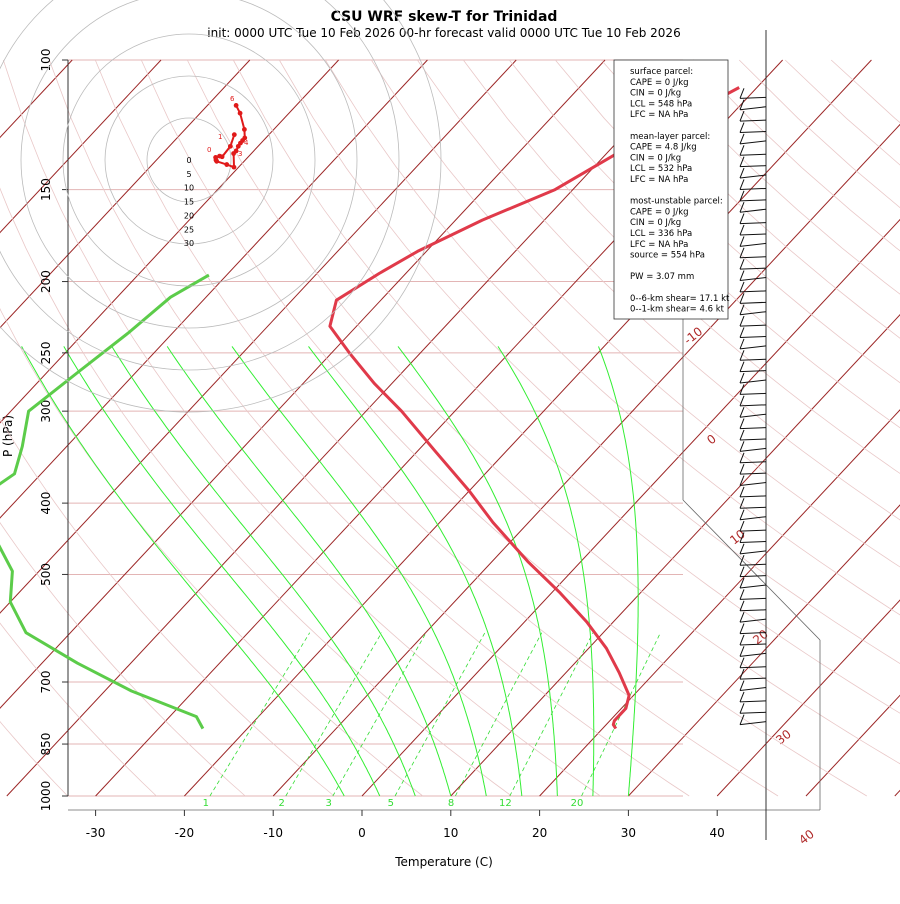  Describe the element at coordinates (46, 503) in the screenshot. I see `y-tick-label: 400` at that location.